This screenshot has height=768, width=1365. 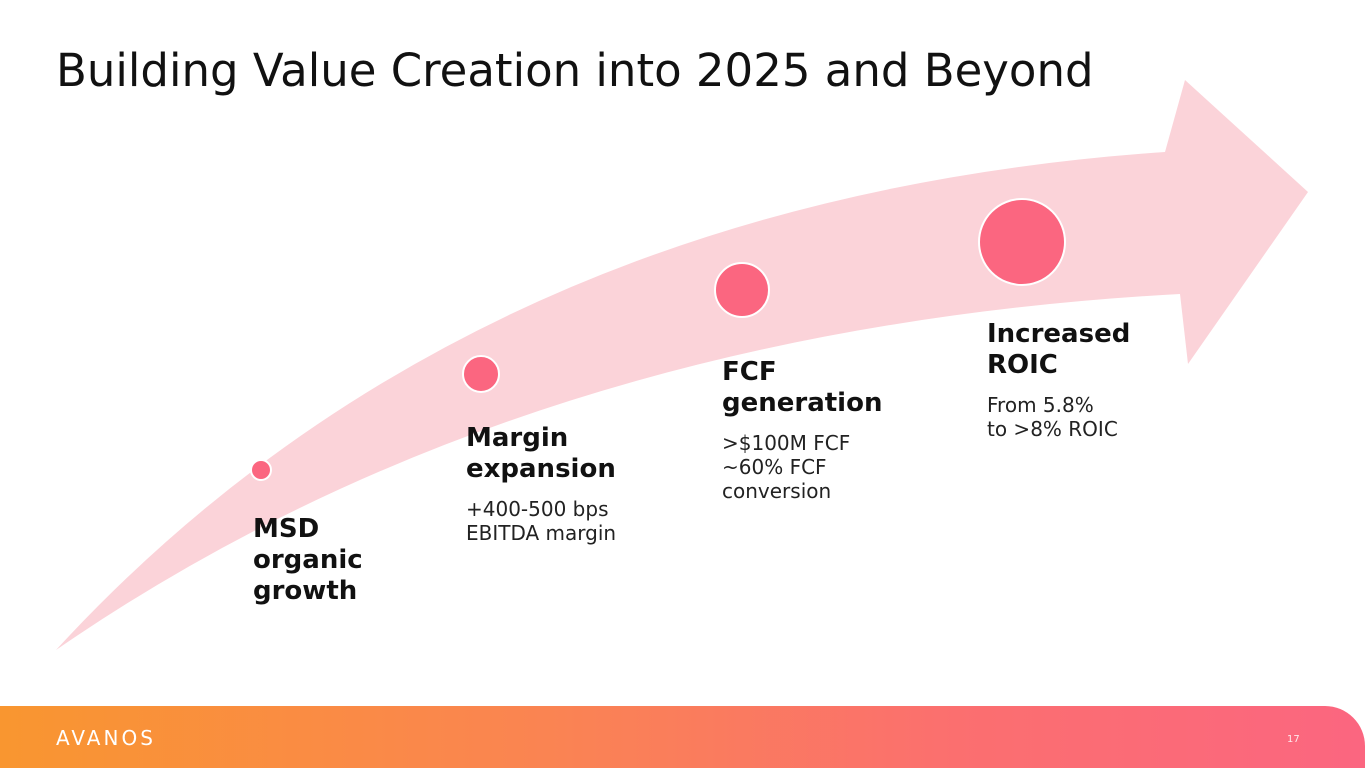 I want to click on avanos-logo-text: AVANOS, so click(x=106, y=738).